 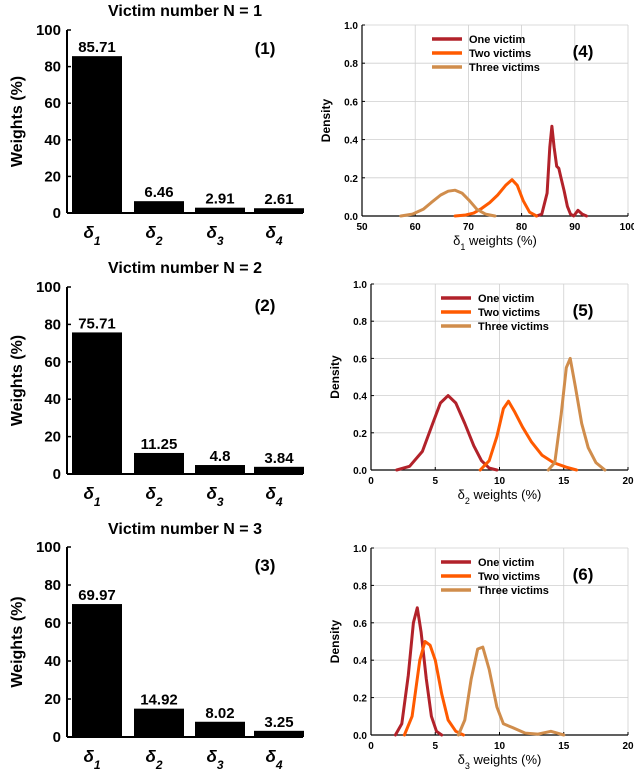 I want to click on panel-label: (6), so click(x=583, y=574).